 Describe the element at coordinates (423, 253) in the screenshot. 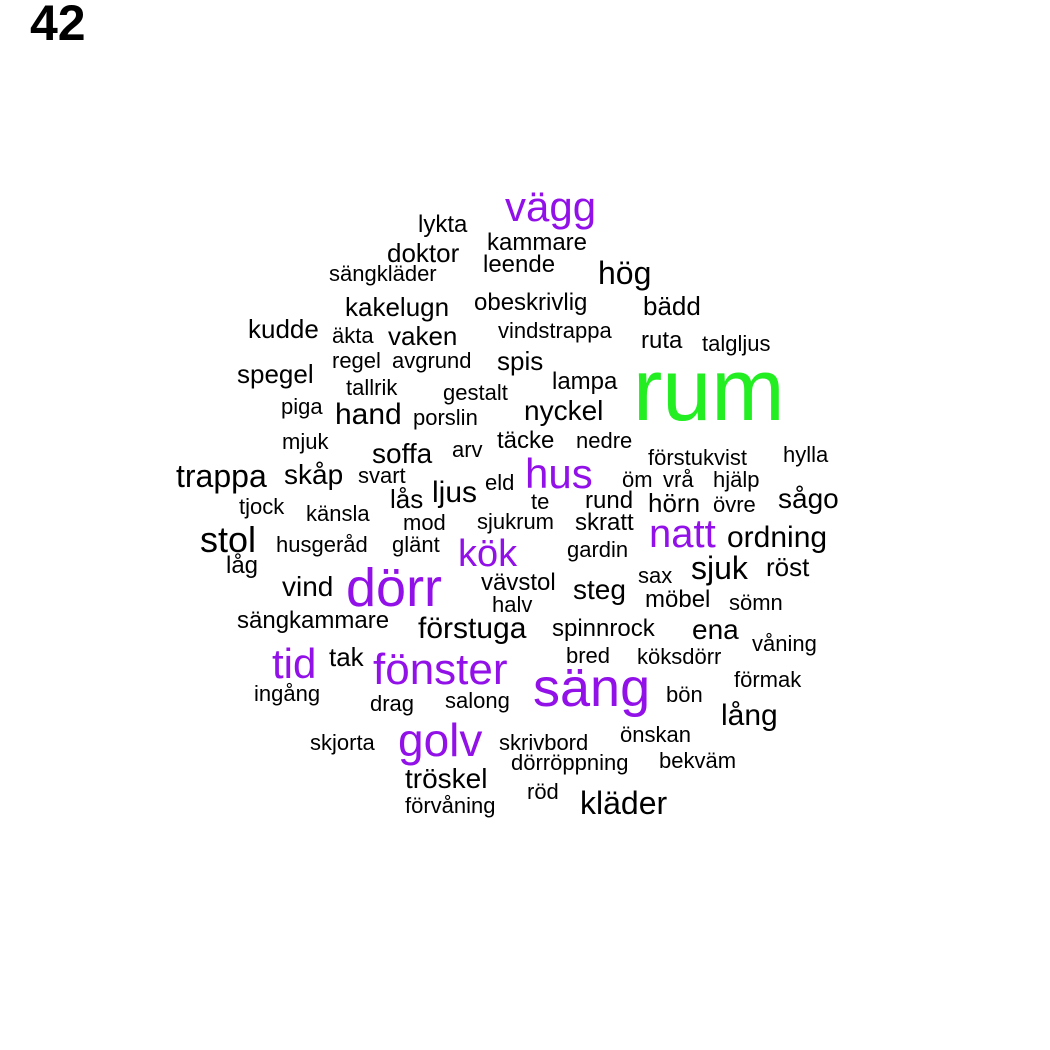

I see `cloud-word: doktor` at that location.